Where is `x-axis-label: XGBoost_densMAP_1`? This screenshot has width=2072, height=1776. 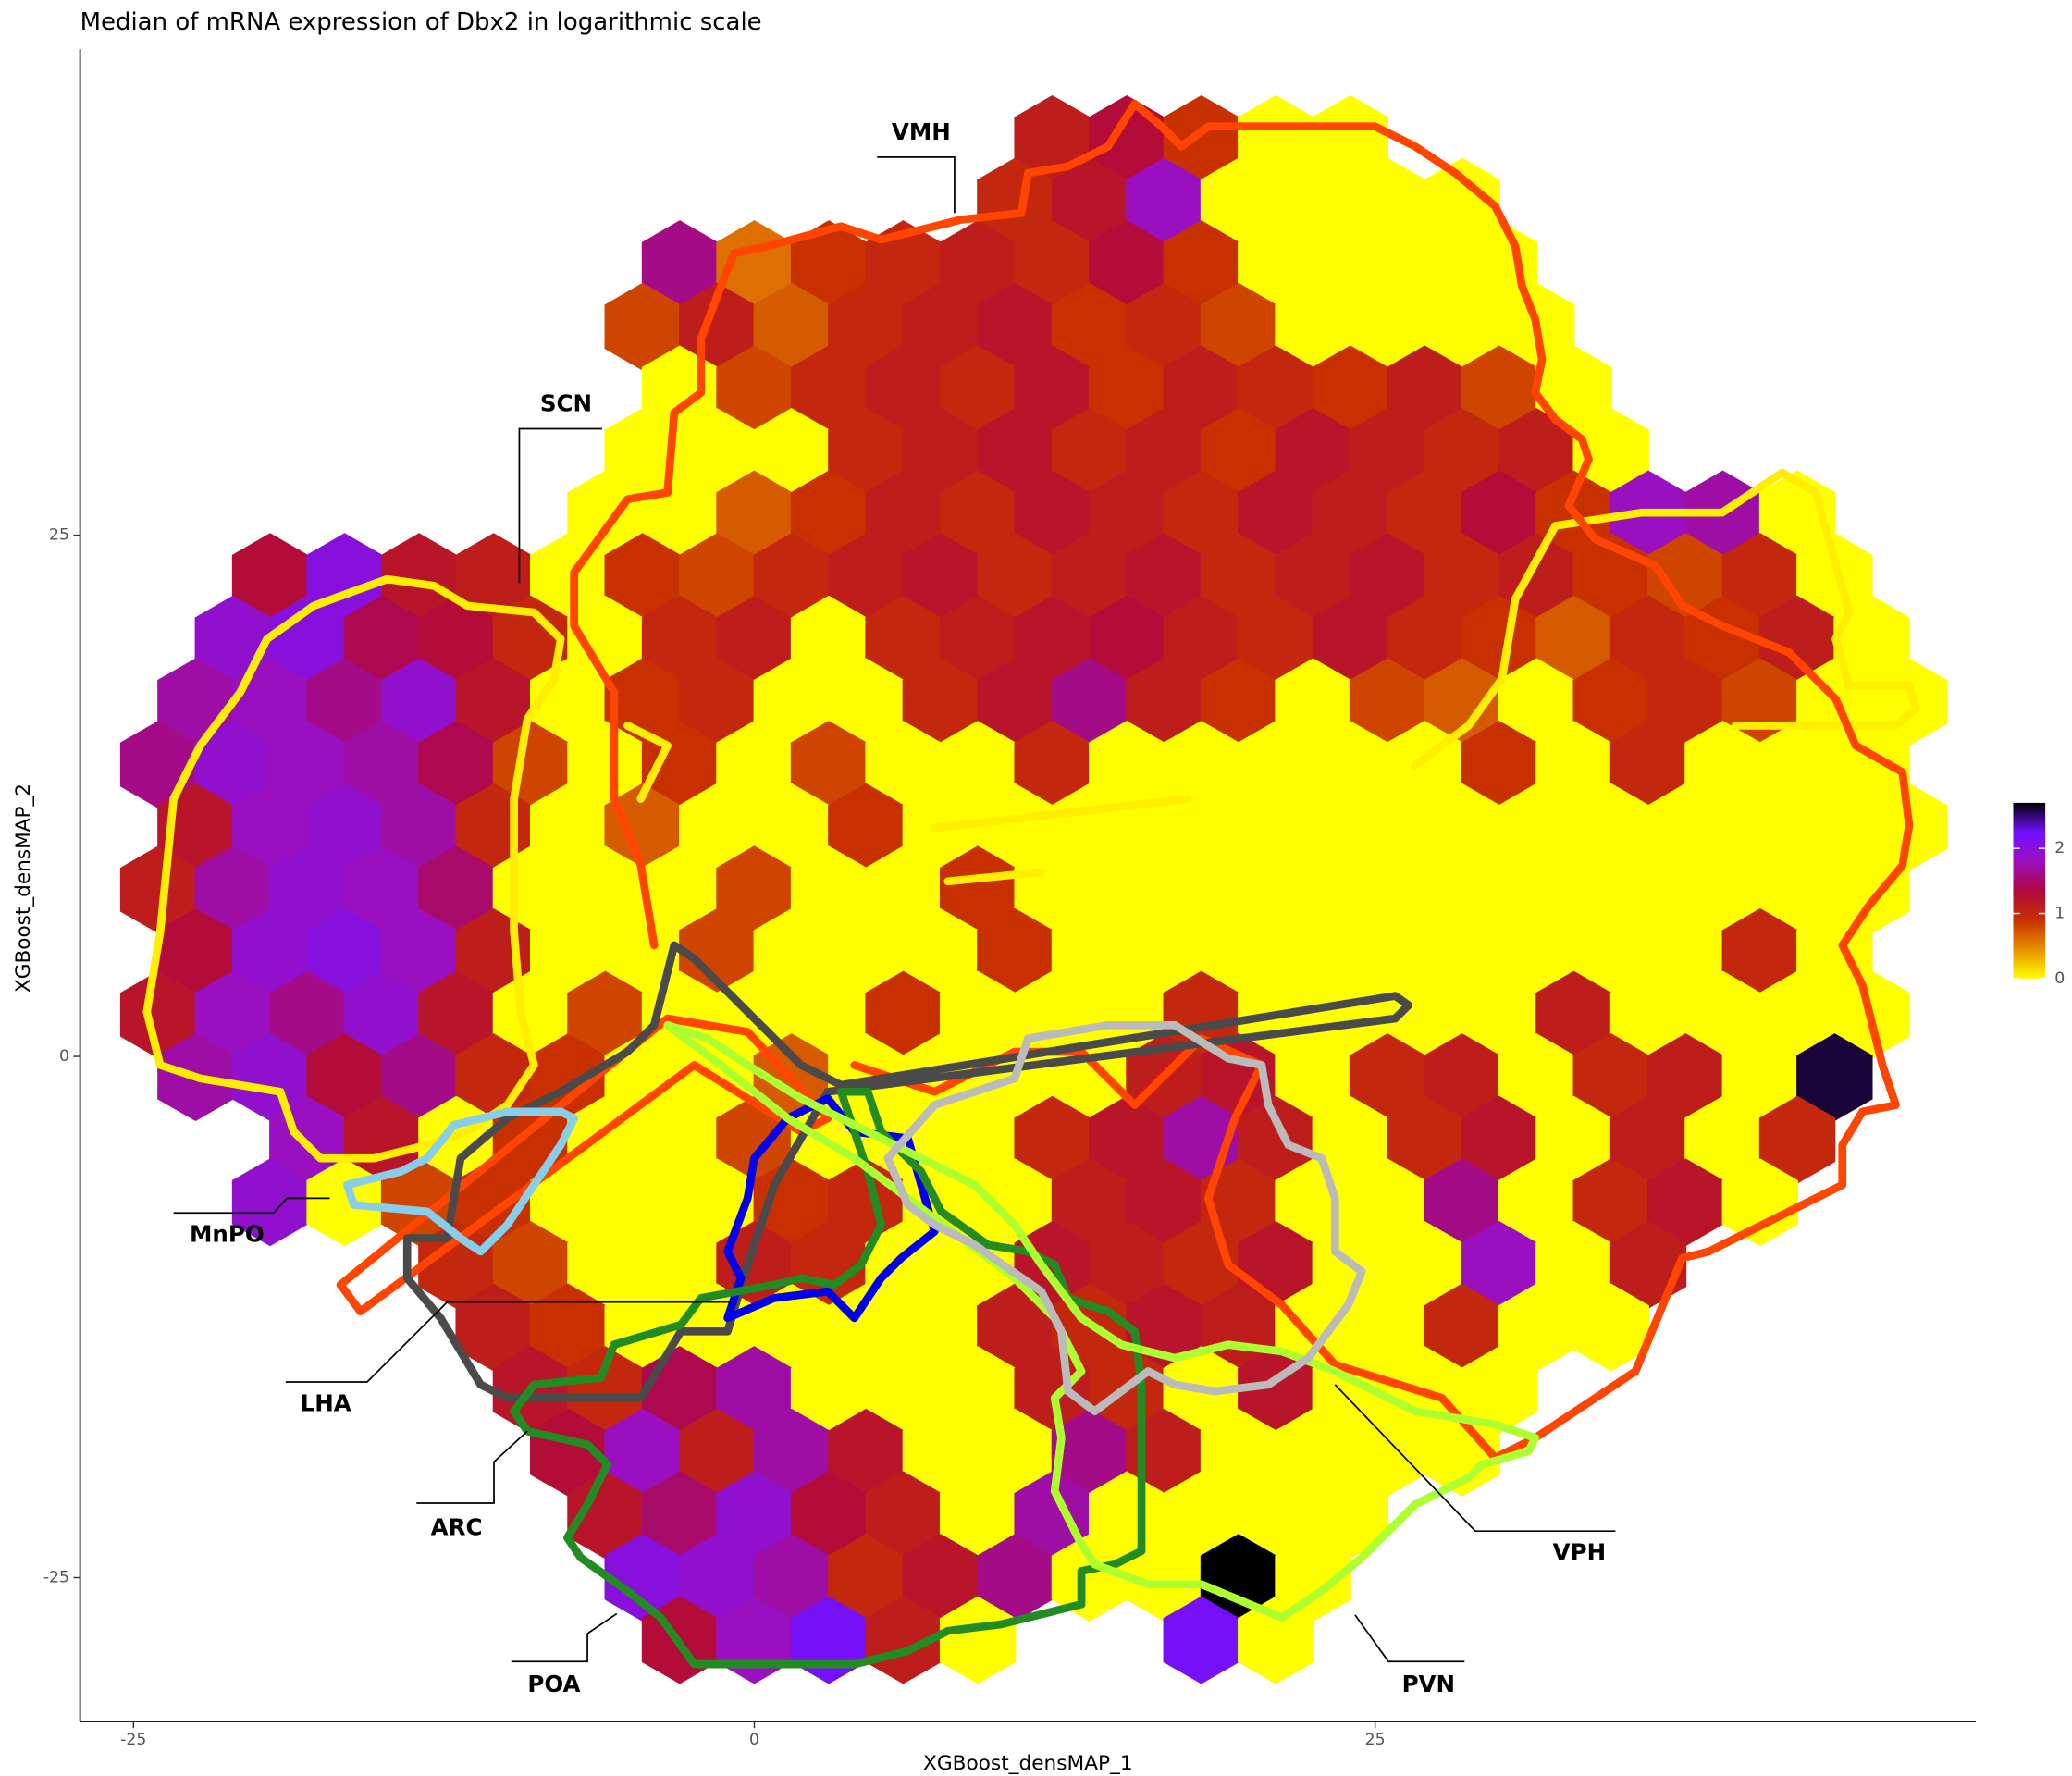
x-axis-label: XGBoost_densMAP_1 is located at coordinates (1028, 1764).